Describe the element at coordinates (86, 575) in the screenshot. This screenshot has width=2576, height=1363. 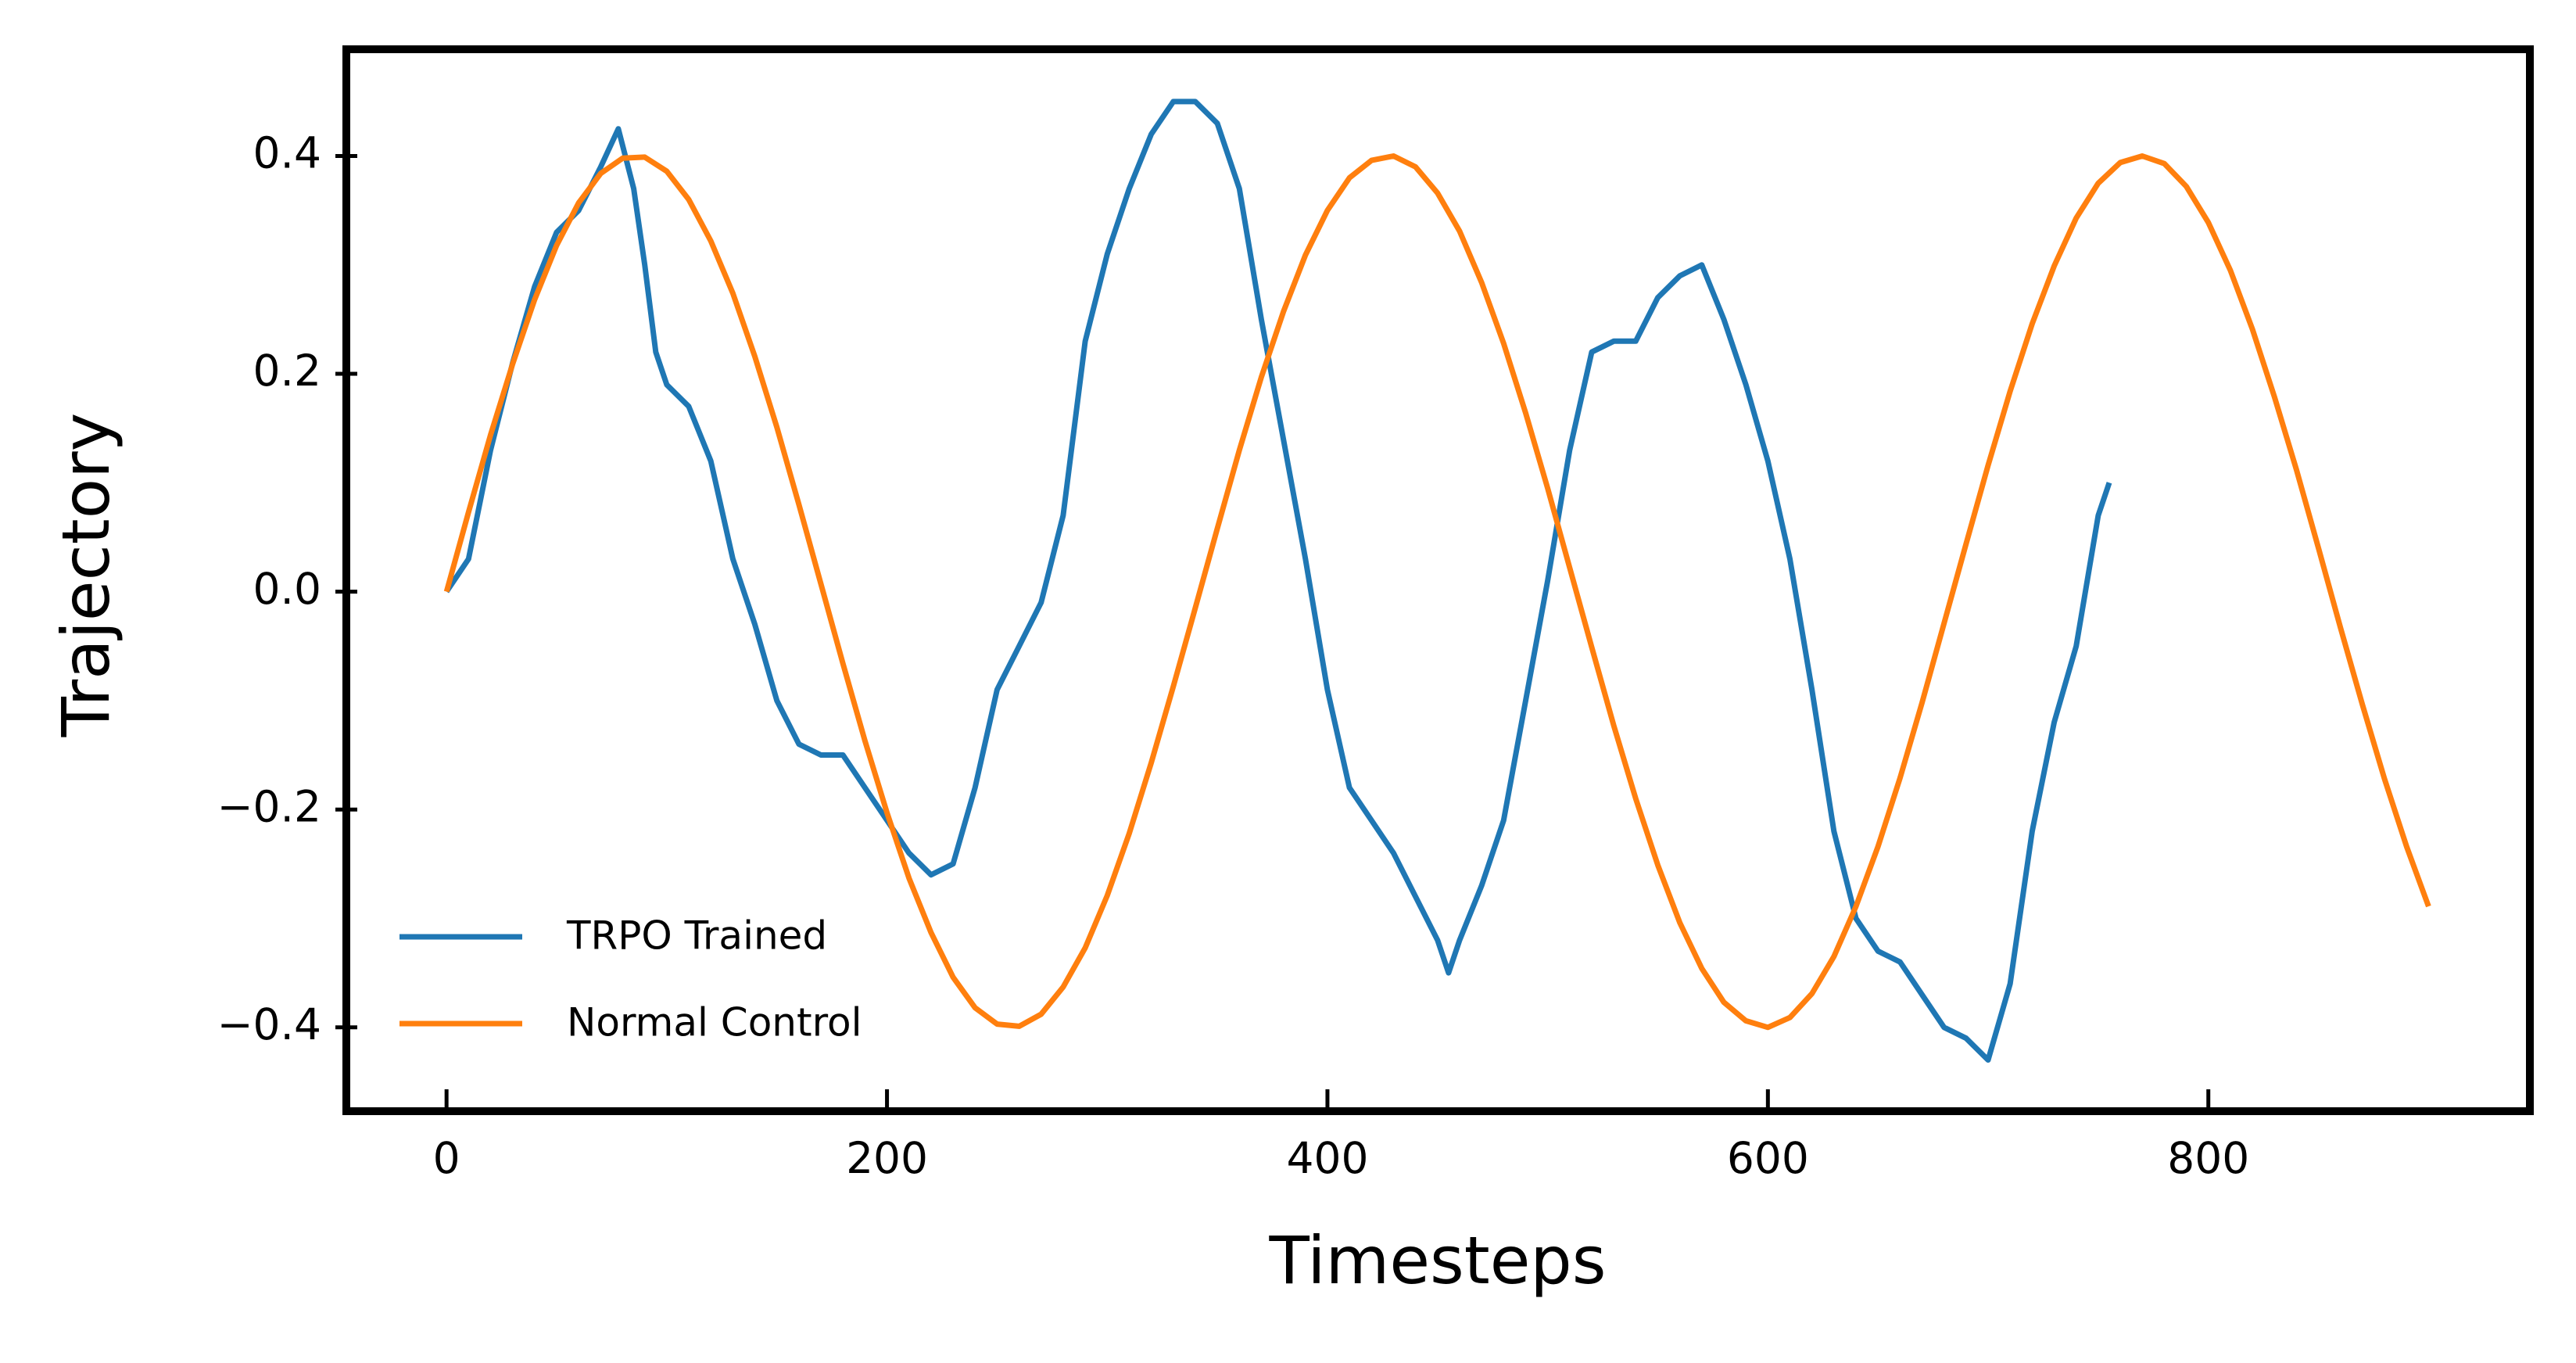
I see `y-axis-label: Trajectory` at that location.